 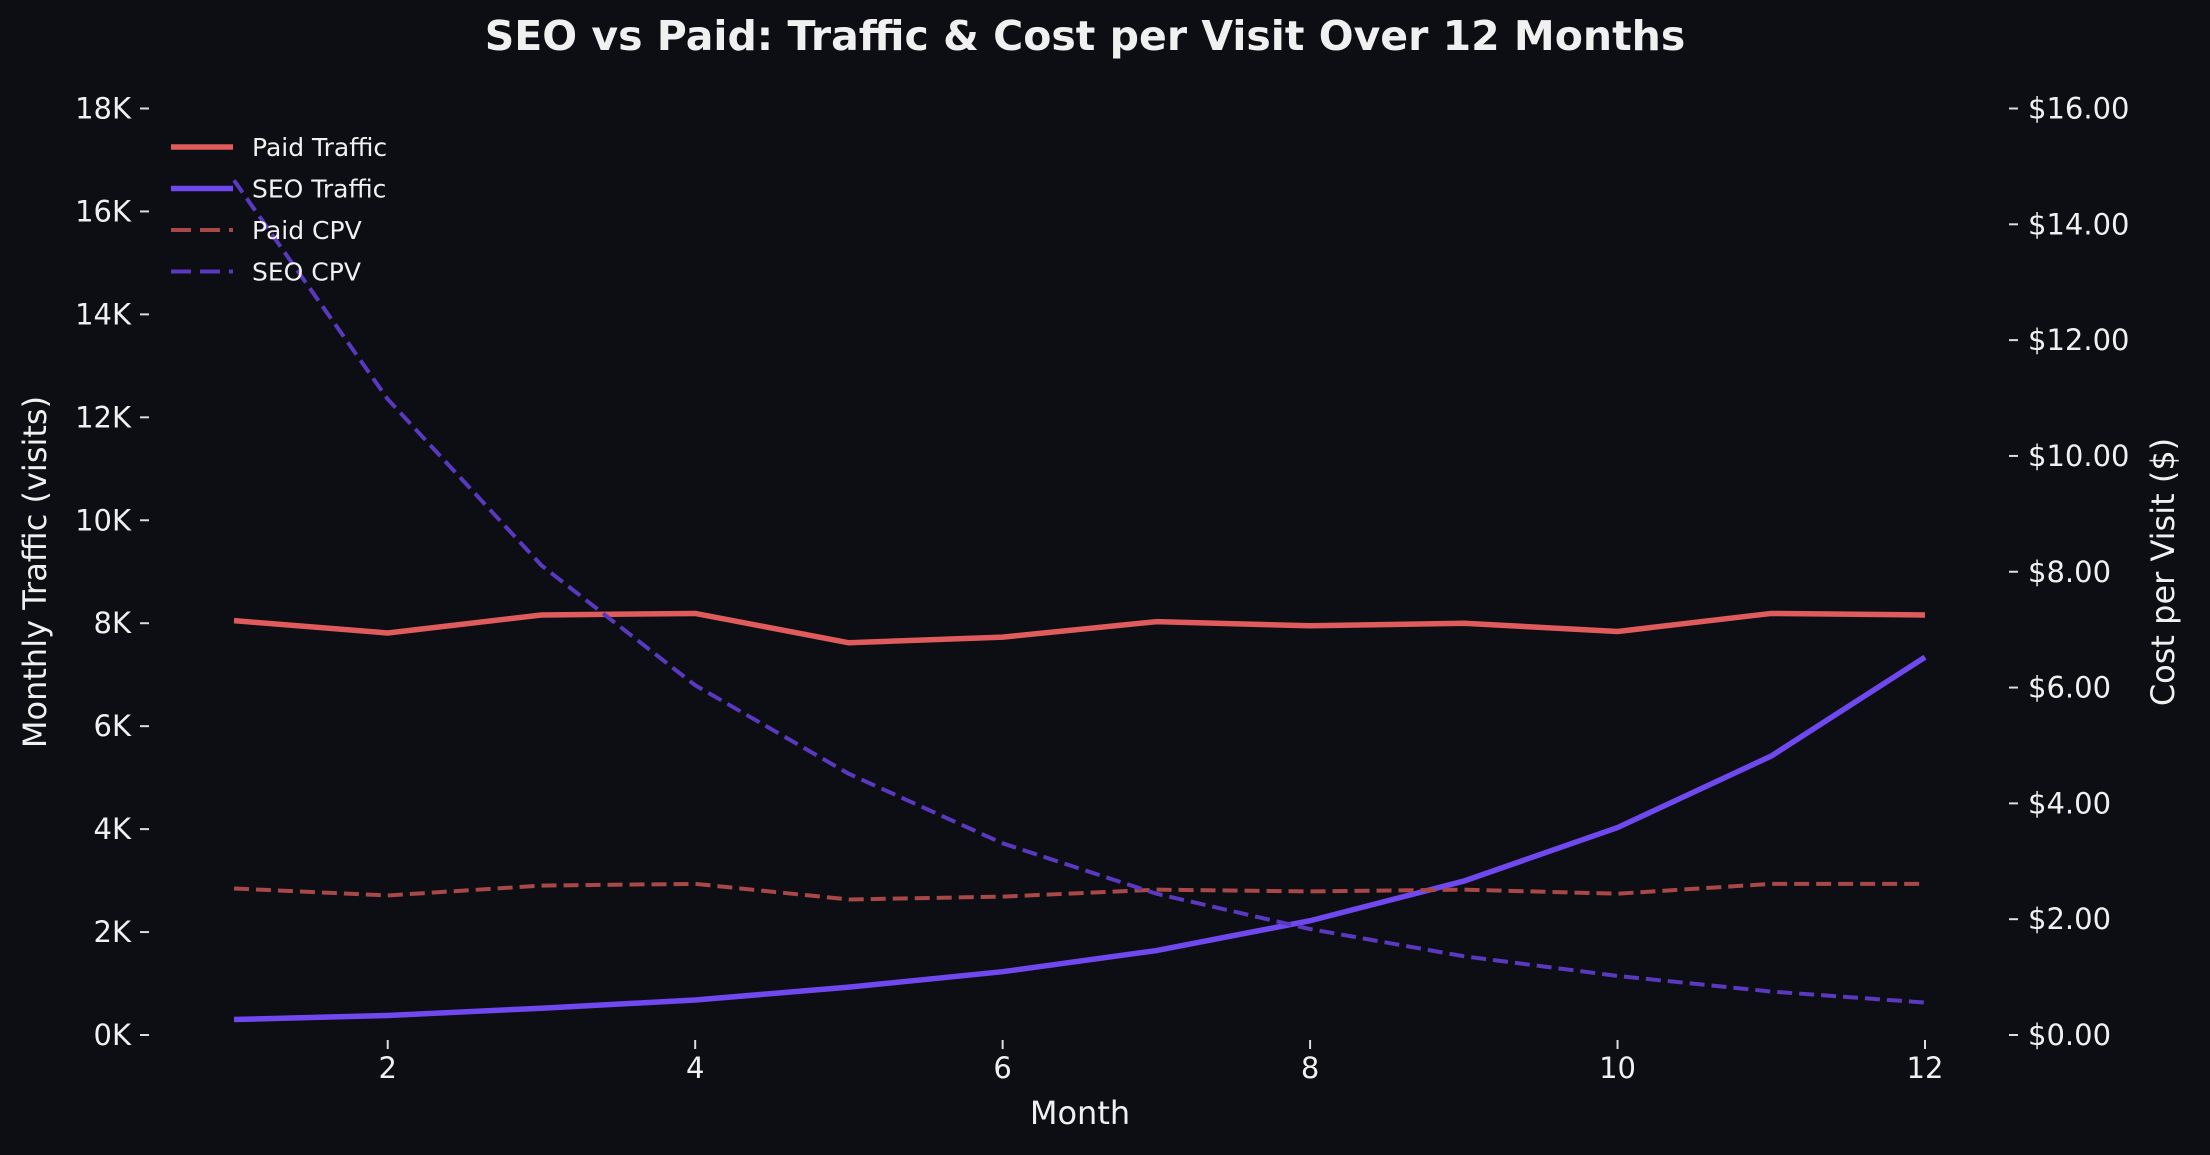 I want to click on legend-label: Paid CPV, so click(x=307, y=230).